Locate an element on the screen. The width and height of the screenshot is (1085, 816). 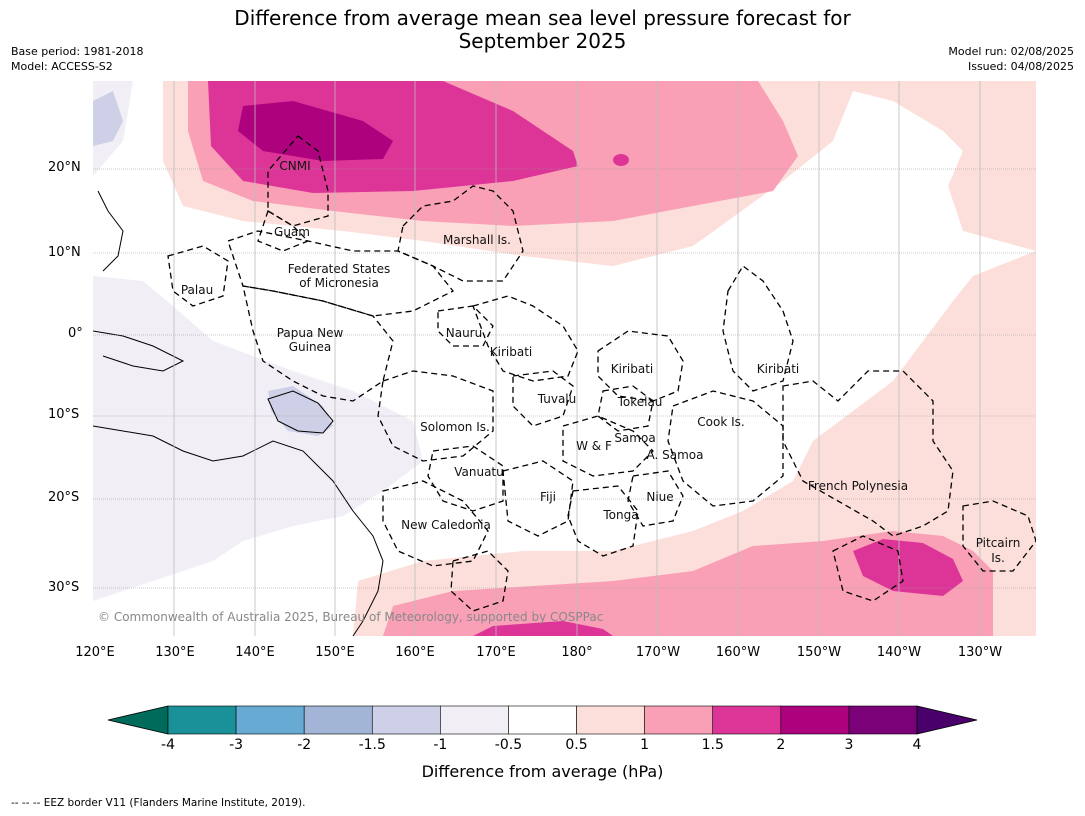
model-run: Model run: 02/08/2025 is located at coordinates (1011, 51).